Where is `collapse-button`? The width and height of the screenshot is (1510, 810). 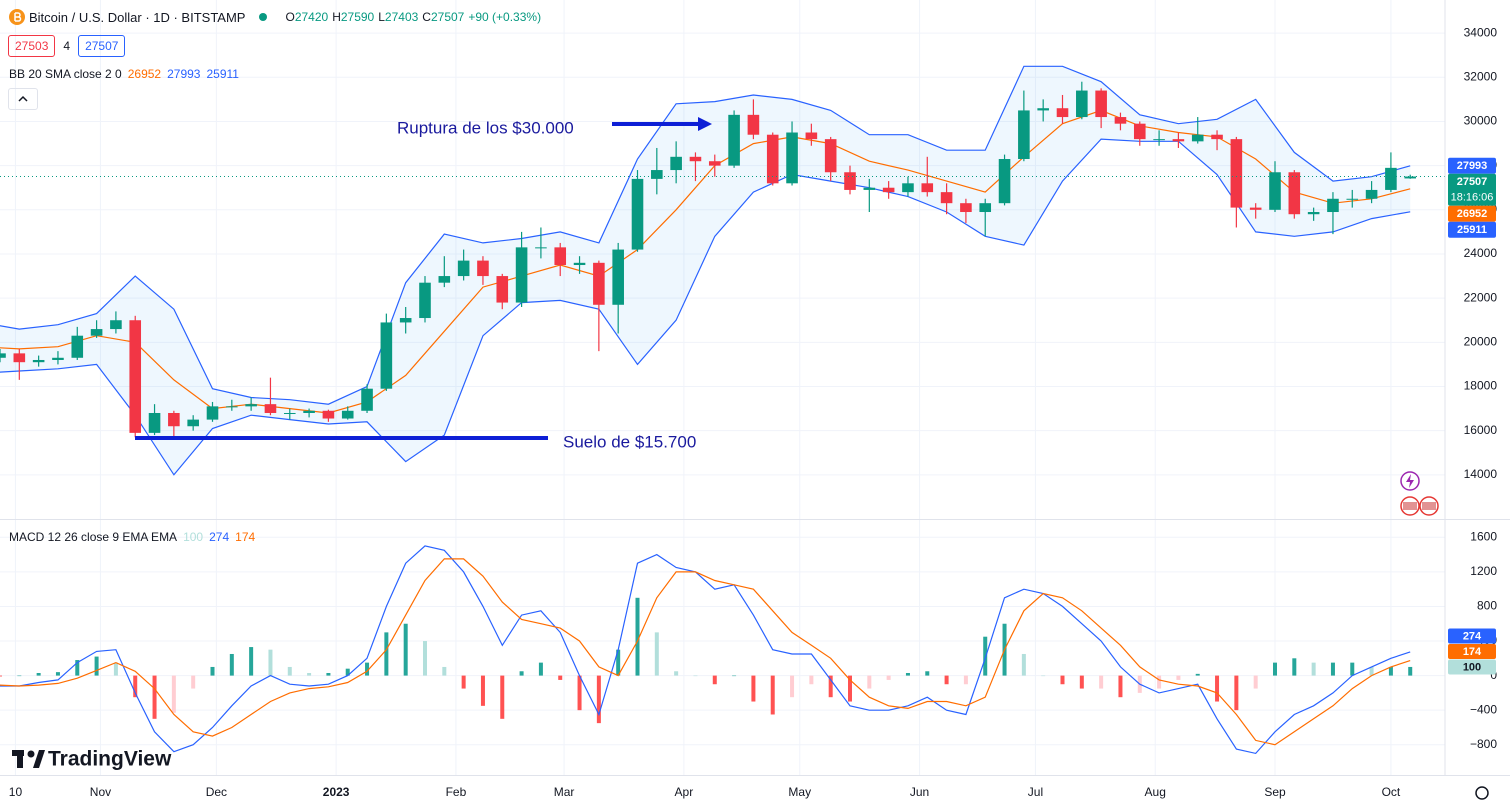 collapse-button is located at coordinates (23, 99).